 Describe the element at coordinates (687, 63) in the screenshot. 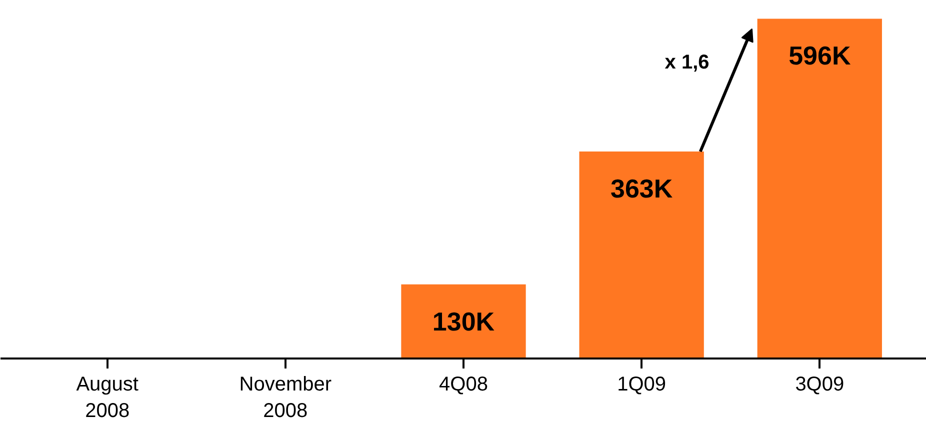

I see `annotation: x 1,6` at that location.